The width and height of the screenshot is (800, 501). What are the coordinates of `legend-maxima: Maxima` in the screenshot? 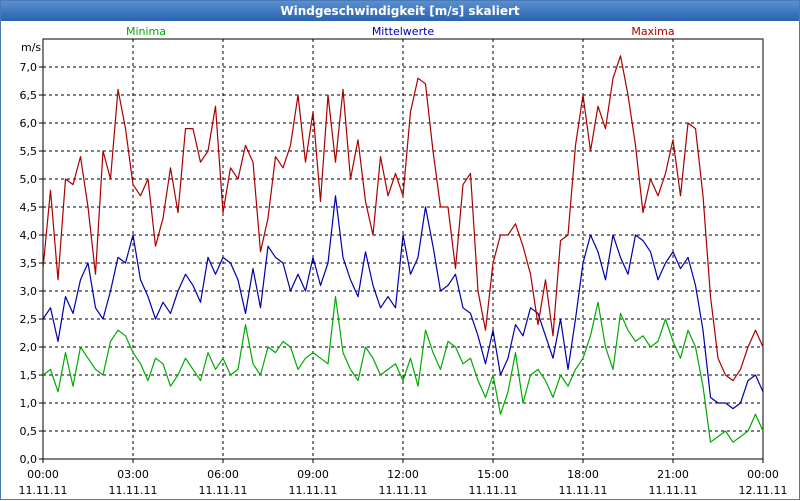 It's located at (652, 31).